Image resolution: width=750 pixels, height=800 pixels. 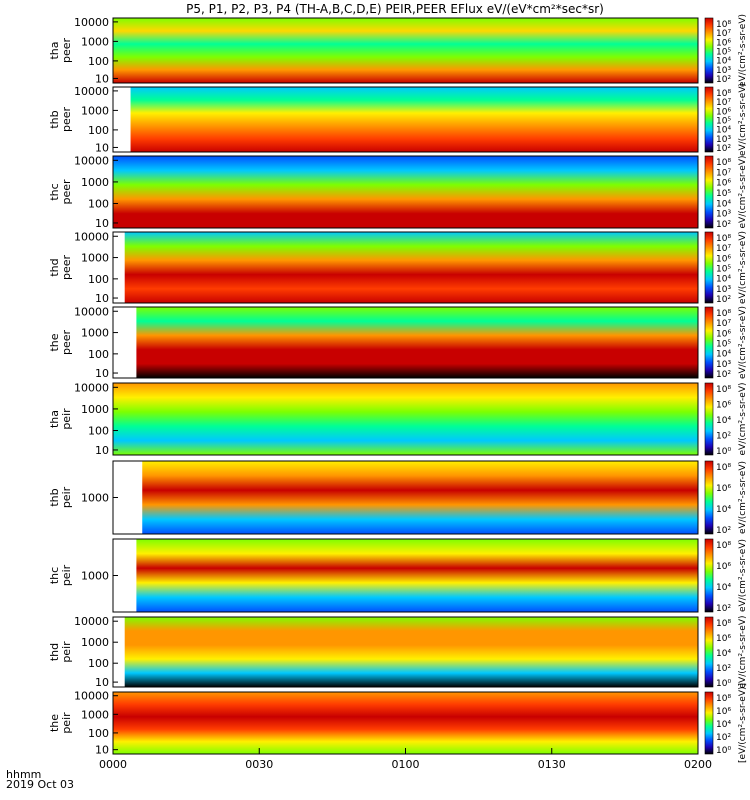 I want to click on spectrogram-the-peir, so click(x=405, y=723).